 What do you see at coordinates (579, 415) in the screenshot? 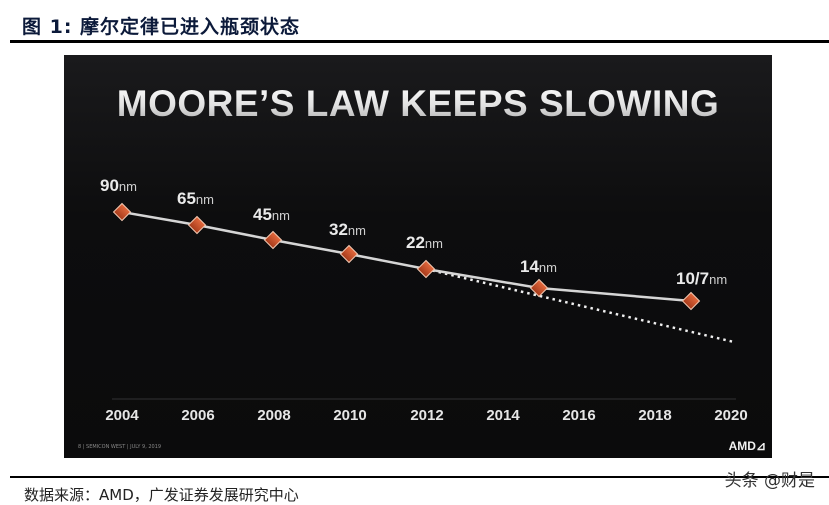
I see `x-tick-2016: 2016` at bounding box center [579, 415].